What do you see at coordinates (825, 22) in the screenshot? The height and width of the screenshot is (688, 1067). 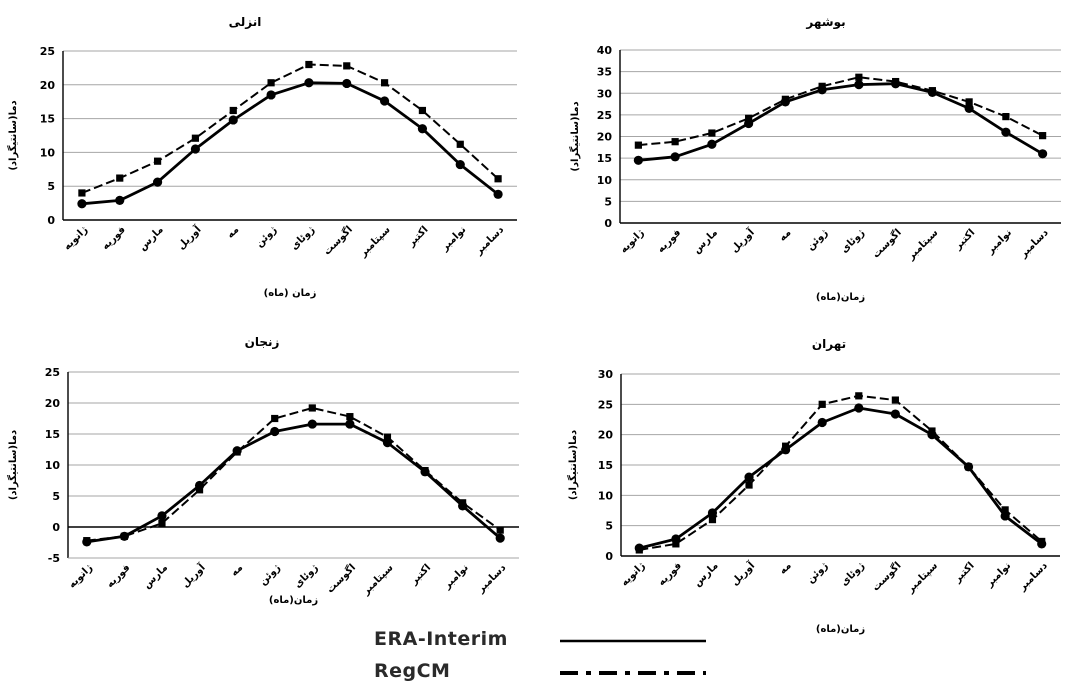 I see `chart-title: بوشهر` at bounding box center [825, 22].